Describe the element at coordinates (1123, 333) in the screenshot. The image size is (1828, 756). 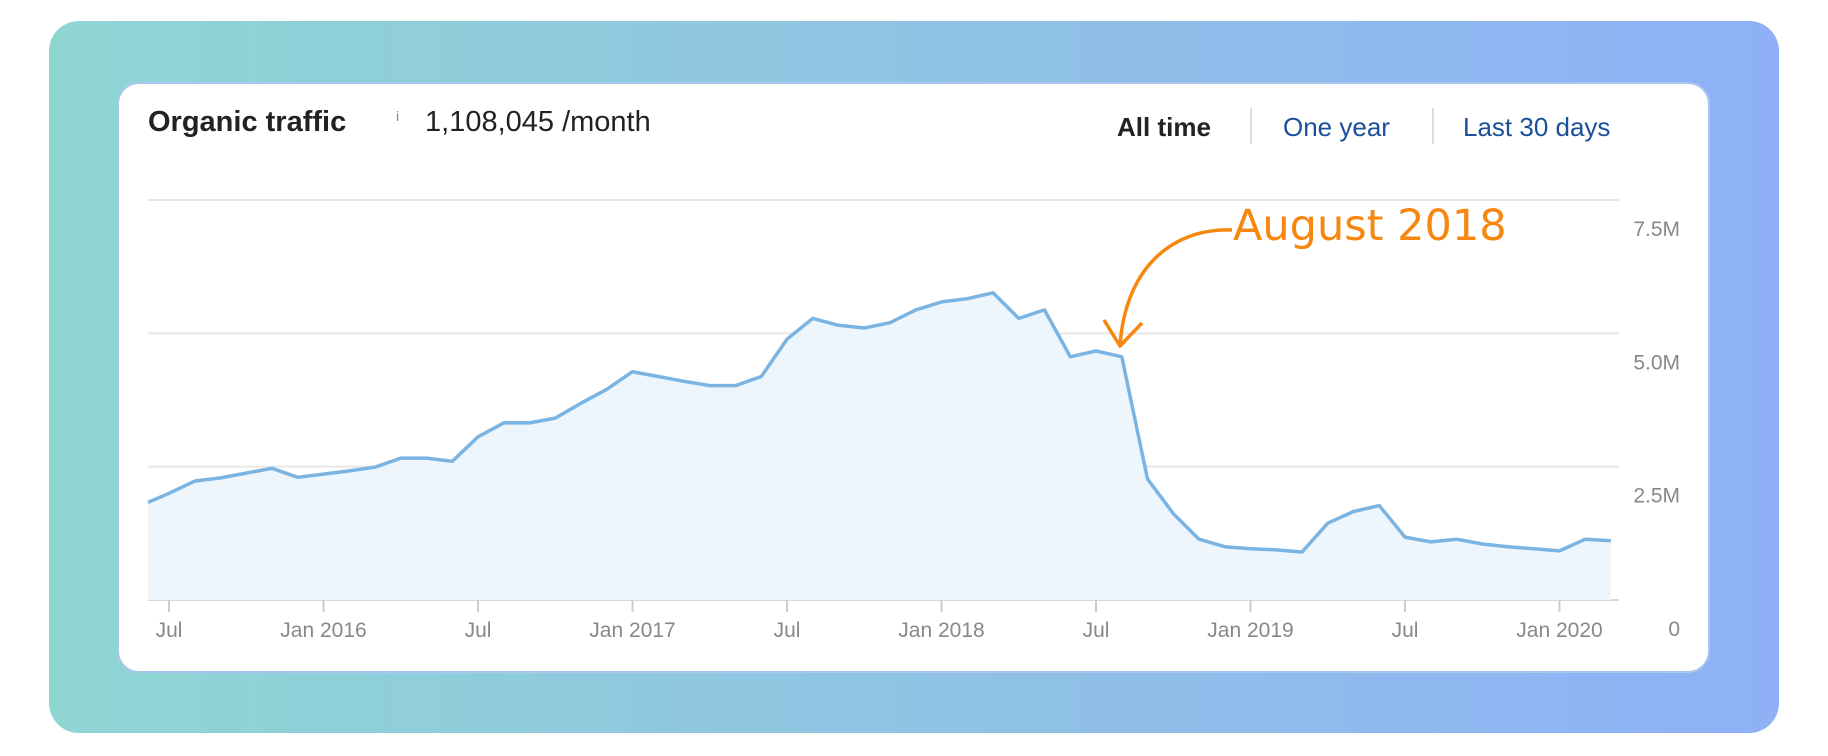
I see `arrow-head-icon` at that location.